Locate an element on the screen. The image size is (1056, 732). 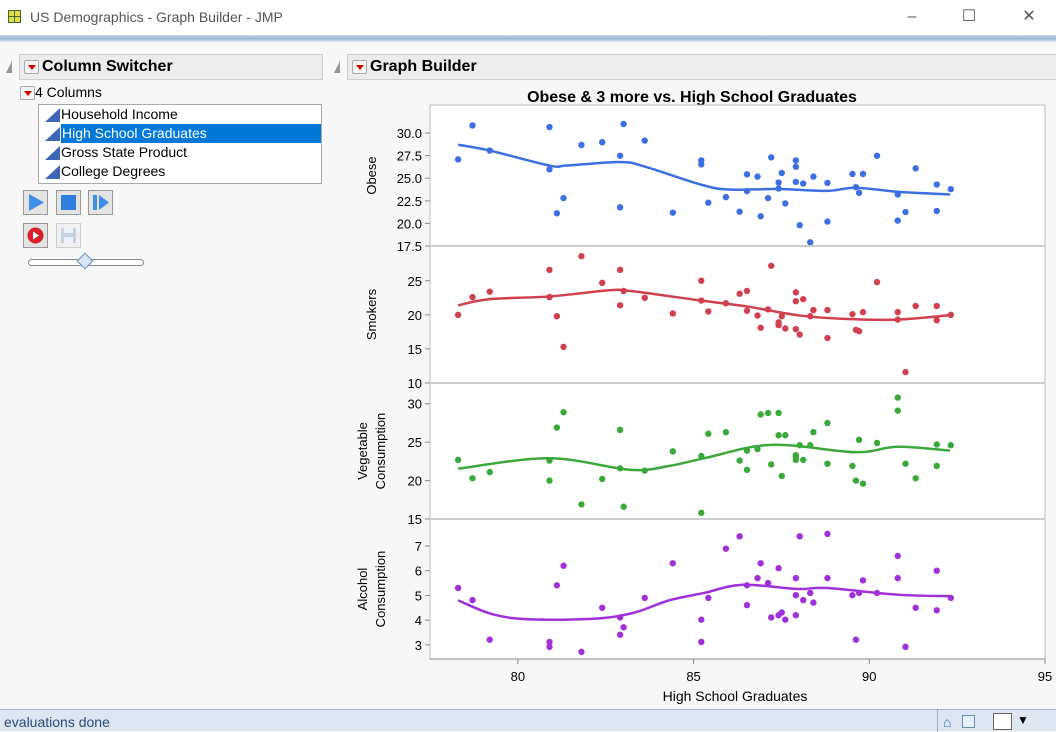
column-item-high-school-graduates: High School Graduates is located at coordinates (180, 133).